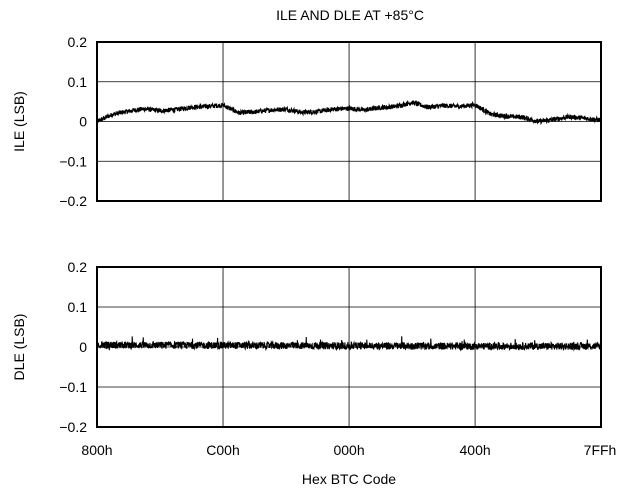  What do you see at coordinates (78, 42) in the screenshot?
I see `ile-y-tick-label: 0.2` at bounding box center [78, 42].